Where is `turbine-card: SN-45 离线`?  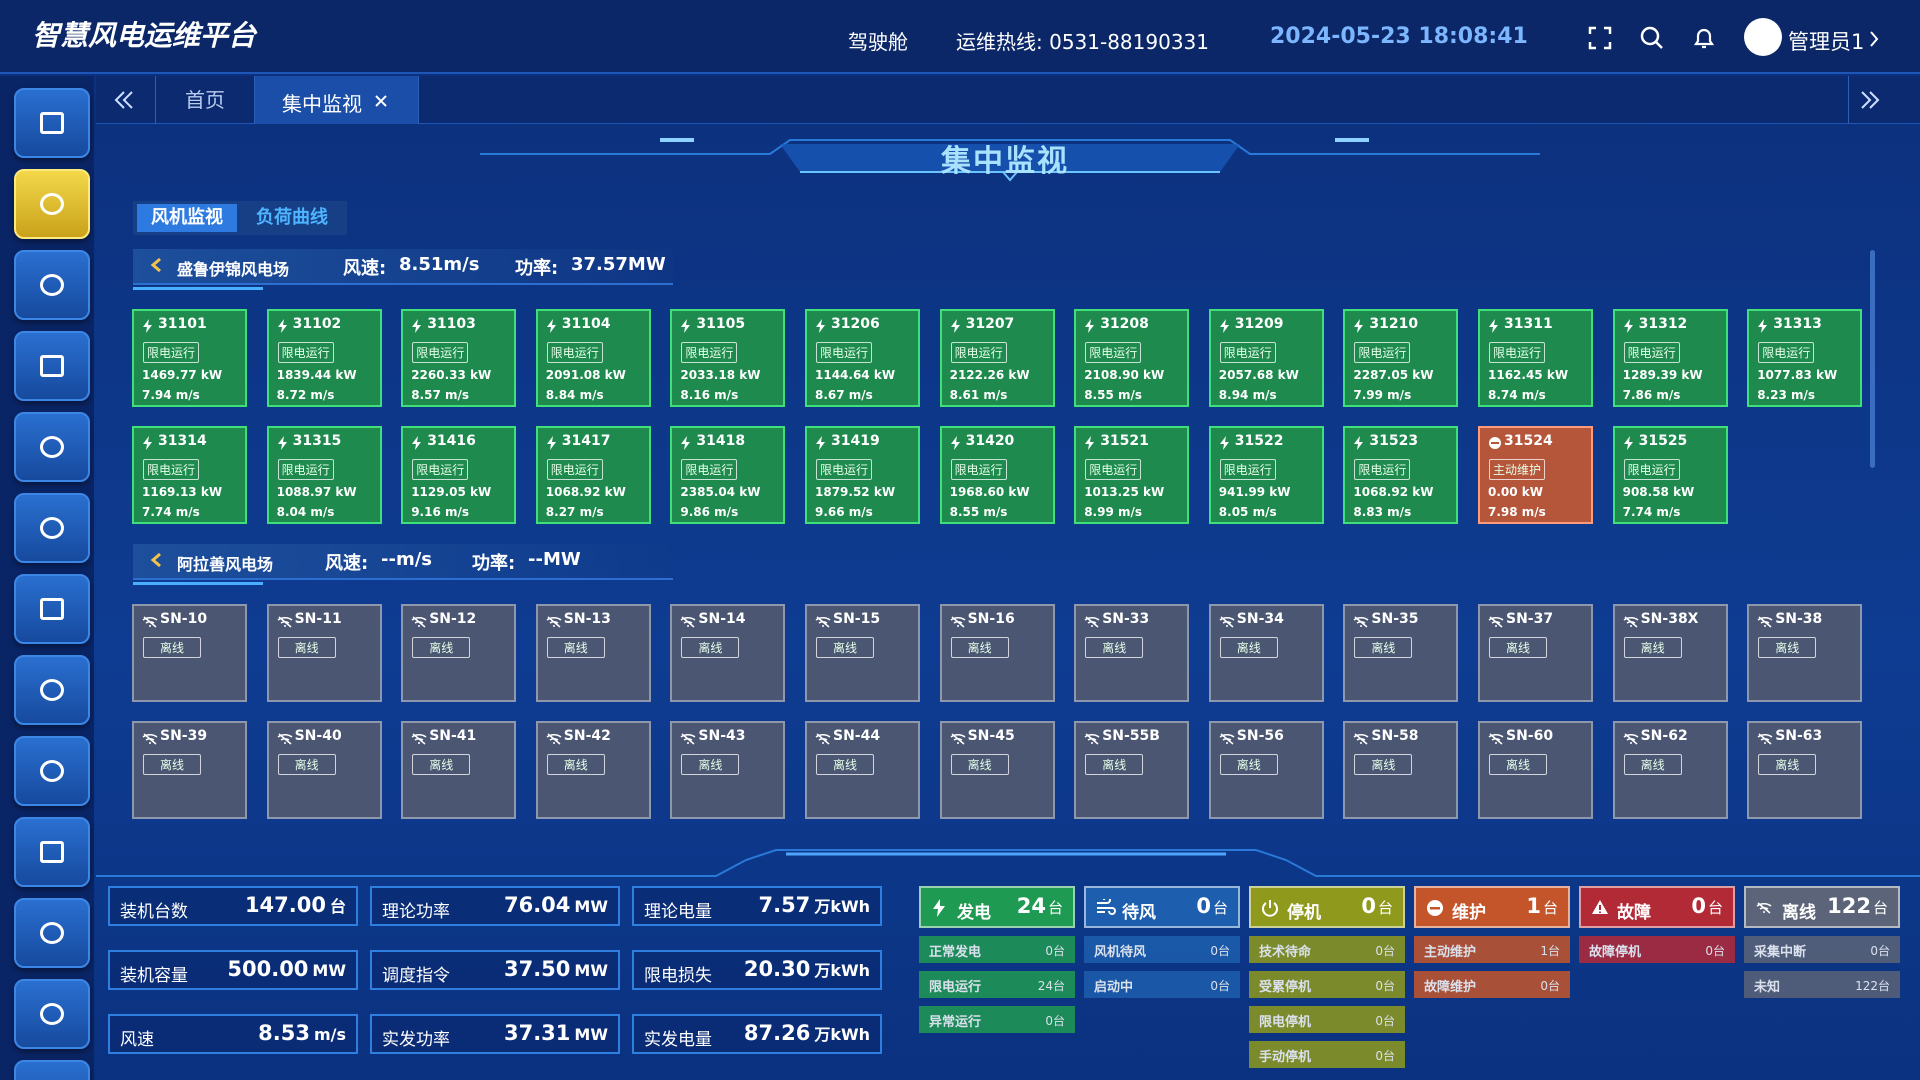 turbine-card: SN-45 离线 is located at coordinates (997, 770).